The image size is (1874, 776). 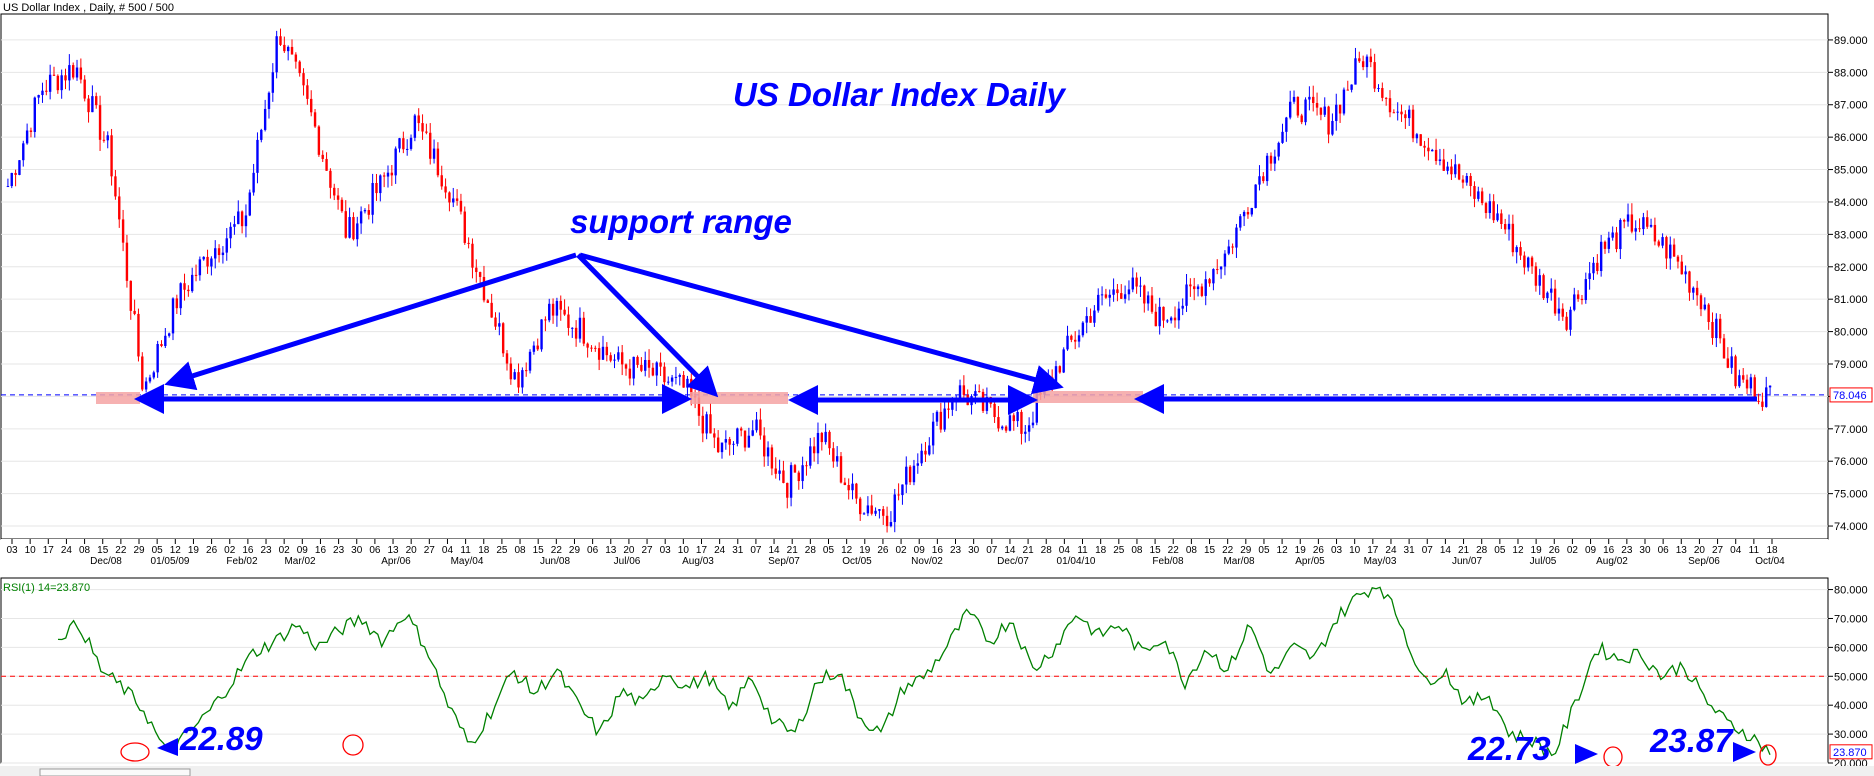 I want to click on x-month-tick-label: May/03, so click(x=1380, y=561).